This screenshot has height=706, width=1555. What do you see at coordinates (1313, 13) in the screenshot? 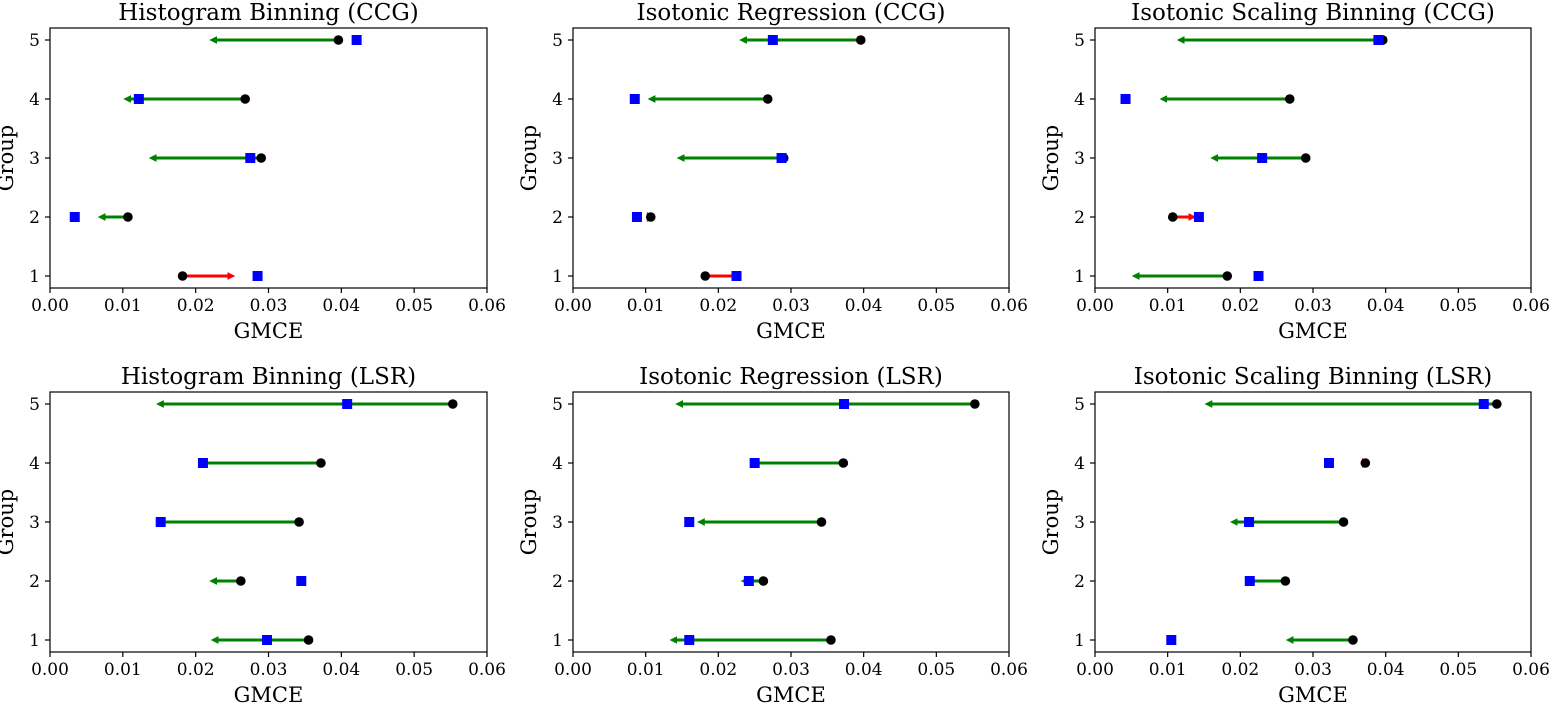
I see `chart-title: Isotonic Scaling Binning (CCG)` at bounding box center [1313, 13].